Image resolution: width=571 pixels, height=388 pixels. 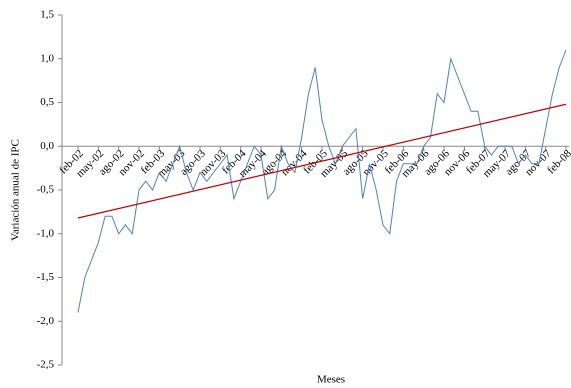 I want to click on y-axis-label: Variación anual de IPC, so click(x=16, y=190).